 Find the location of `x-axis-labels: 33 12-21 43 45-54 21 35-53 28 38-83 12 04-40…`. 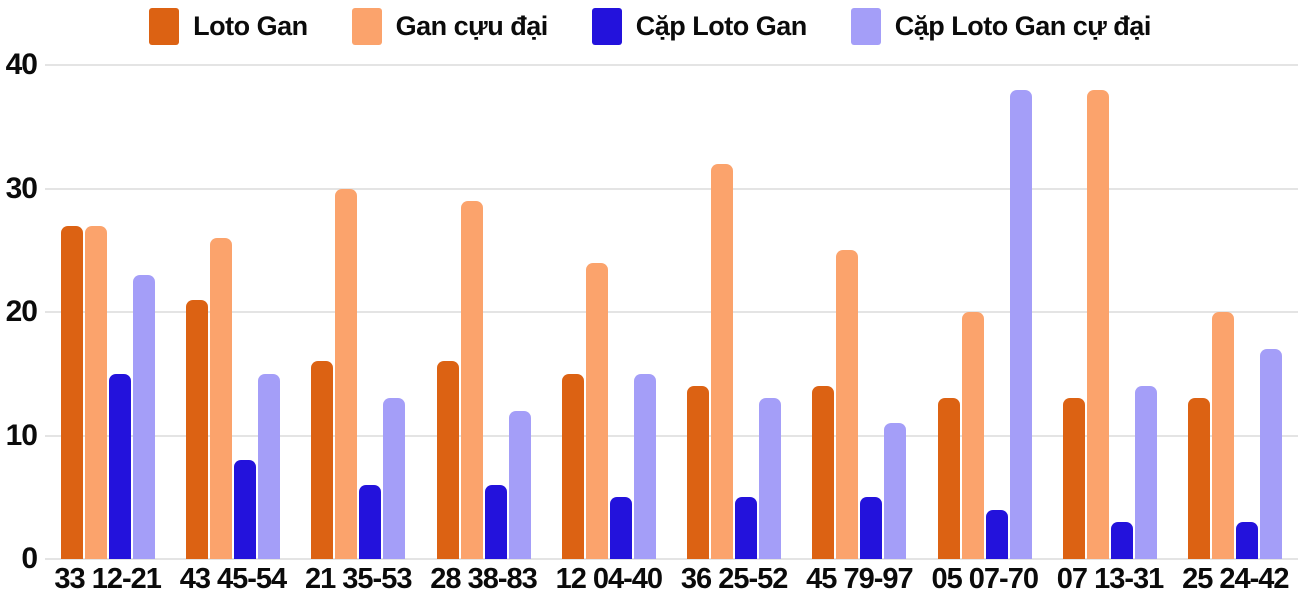

x-axis-labels: 33 12-21 43 45-54 21 35-53 28 38-83 12 04-40… is located at coordinates (671, 577).